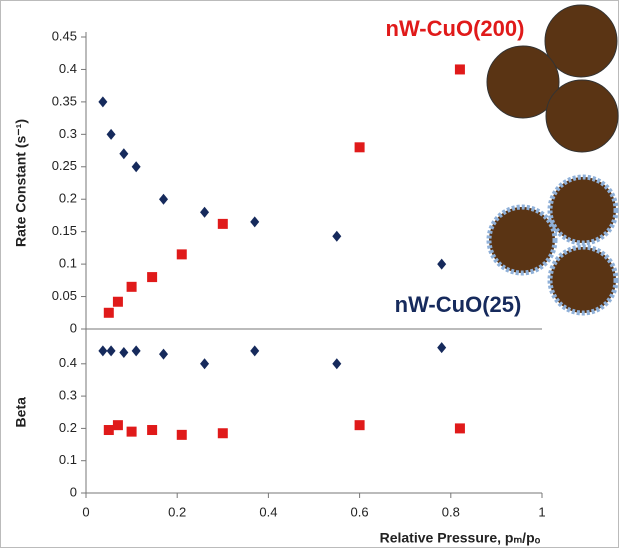 This screenshot has width=619, height=548. What do you see at coordinates (360, 511) in the screenshot?
I see `x-tick-label: 0.6` at bounding box center [360, 511].